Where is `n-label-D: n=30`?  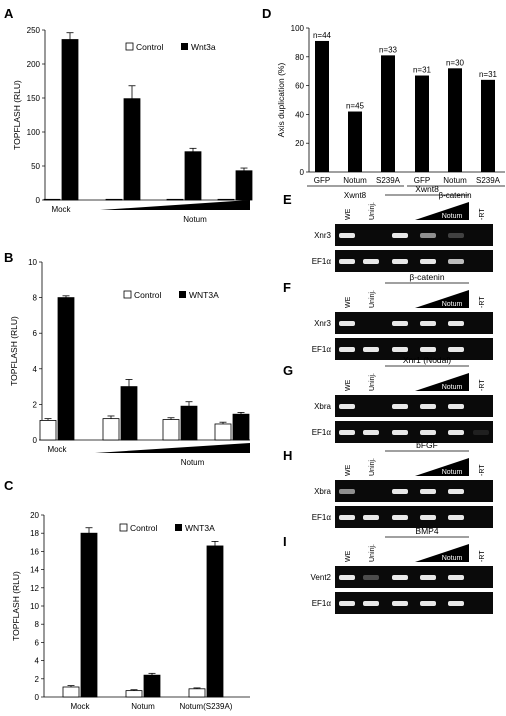
n-label-D: n=30 is located at coordinates (455, 62).